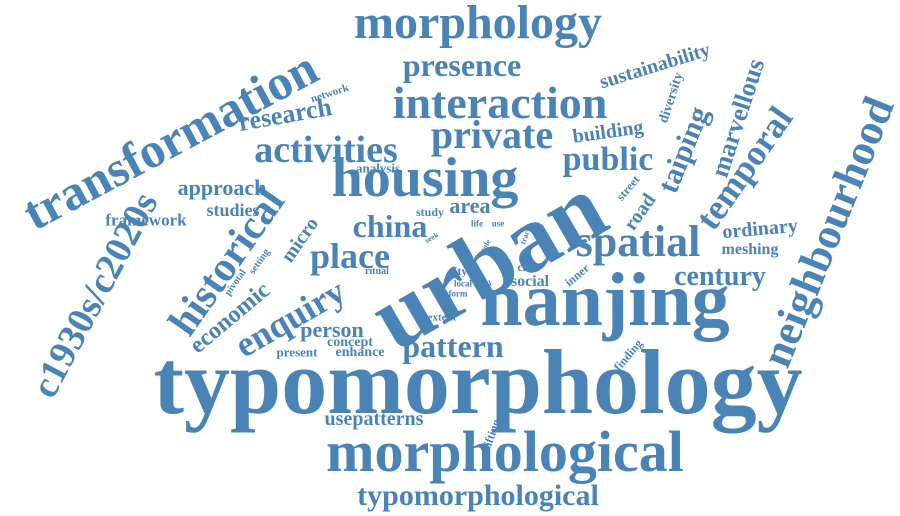 The image size is (900, 516). Describe the element at coordinates (222, 187) in the screenshot. I see `word-approach: approach` at that location.